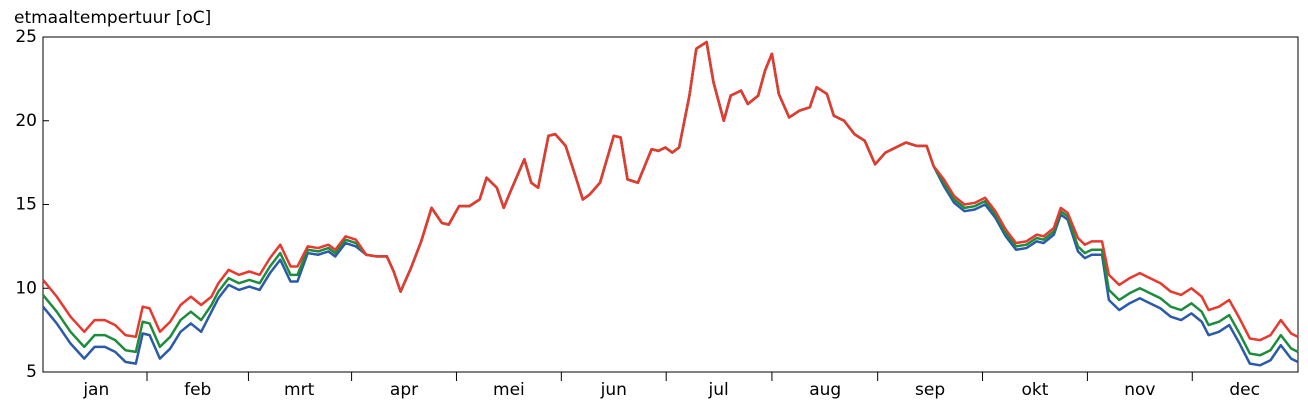 Image resolution: width=1308 pixels, height=405 pixels. I want to click on y-tick-label: 20, so click(26, 121).